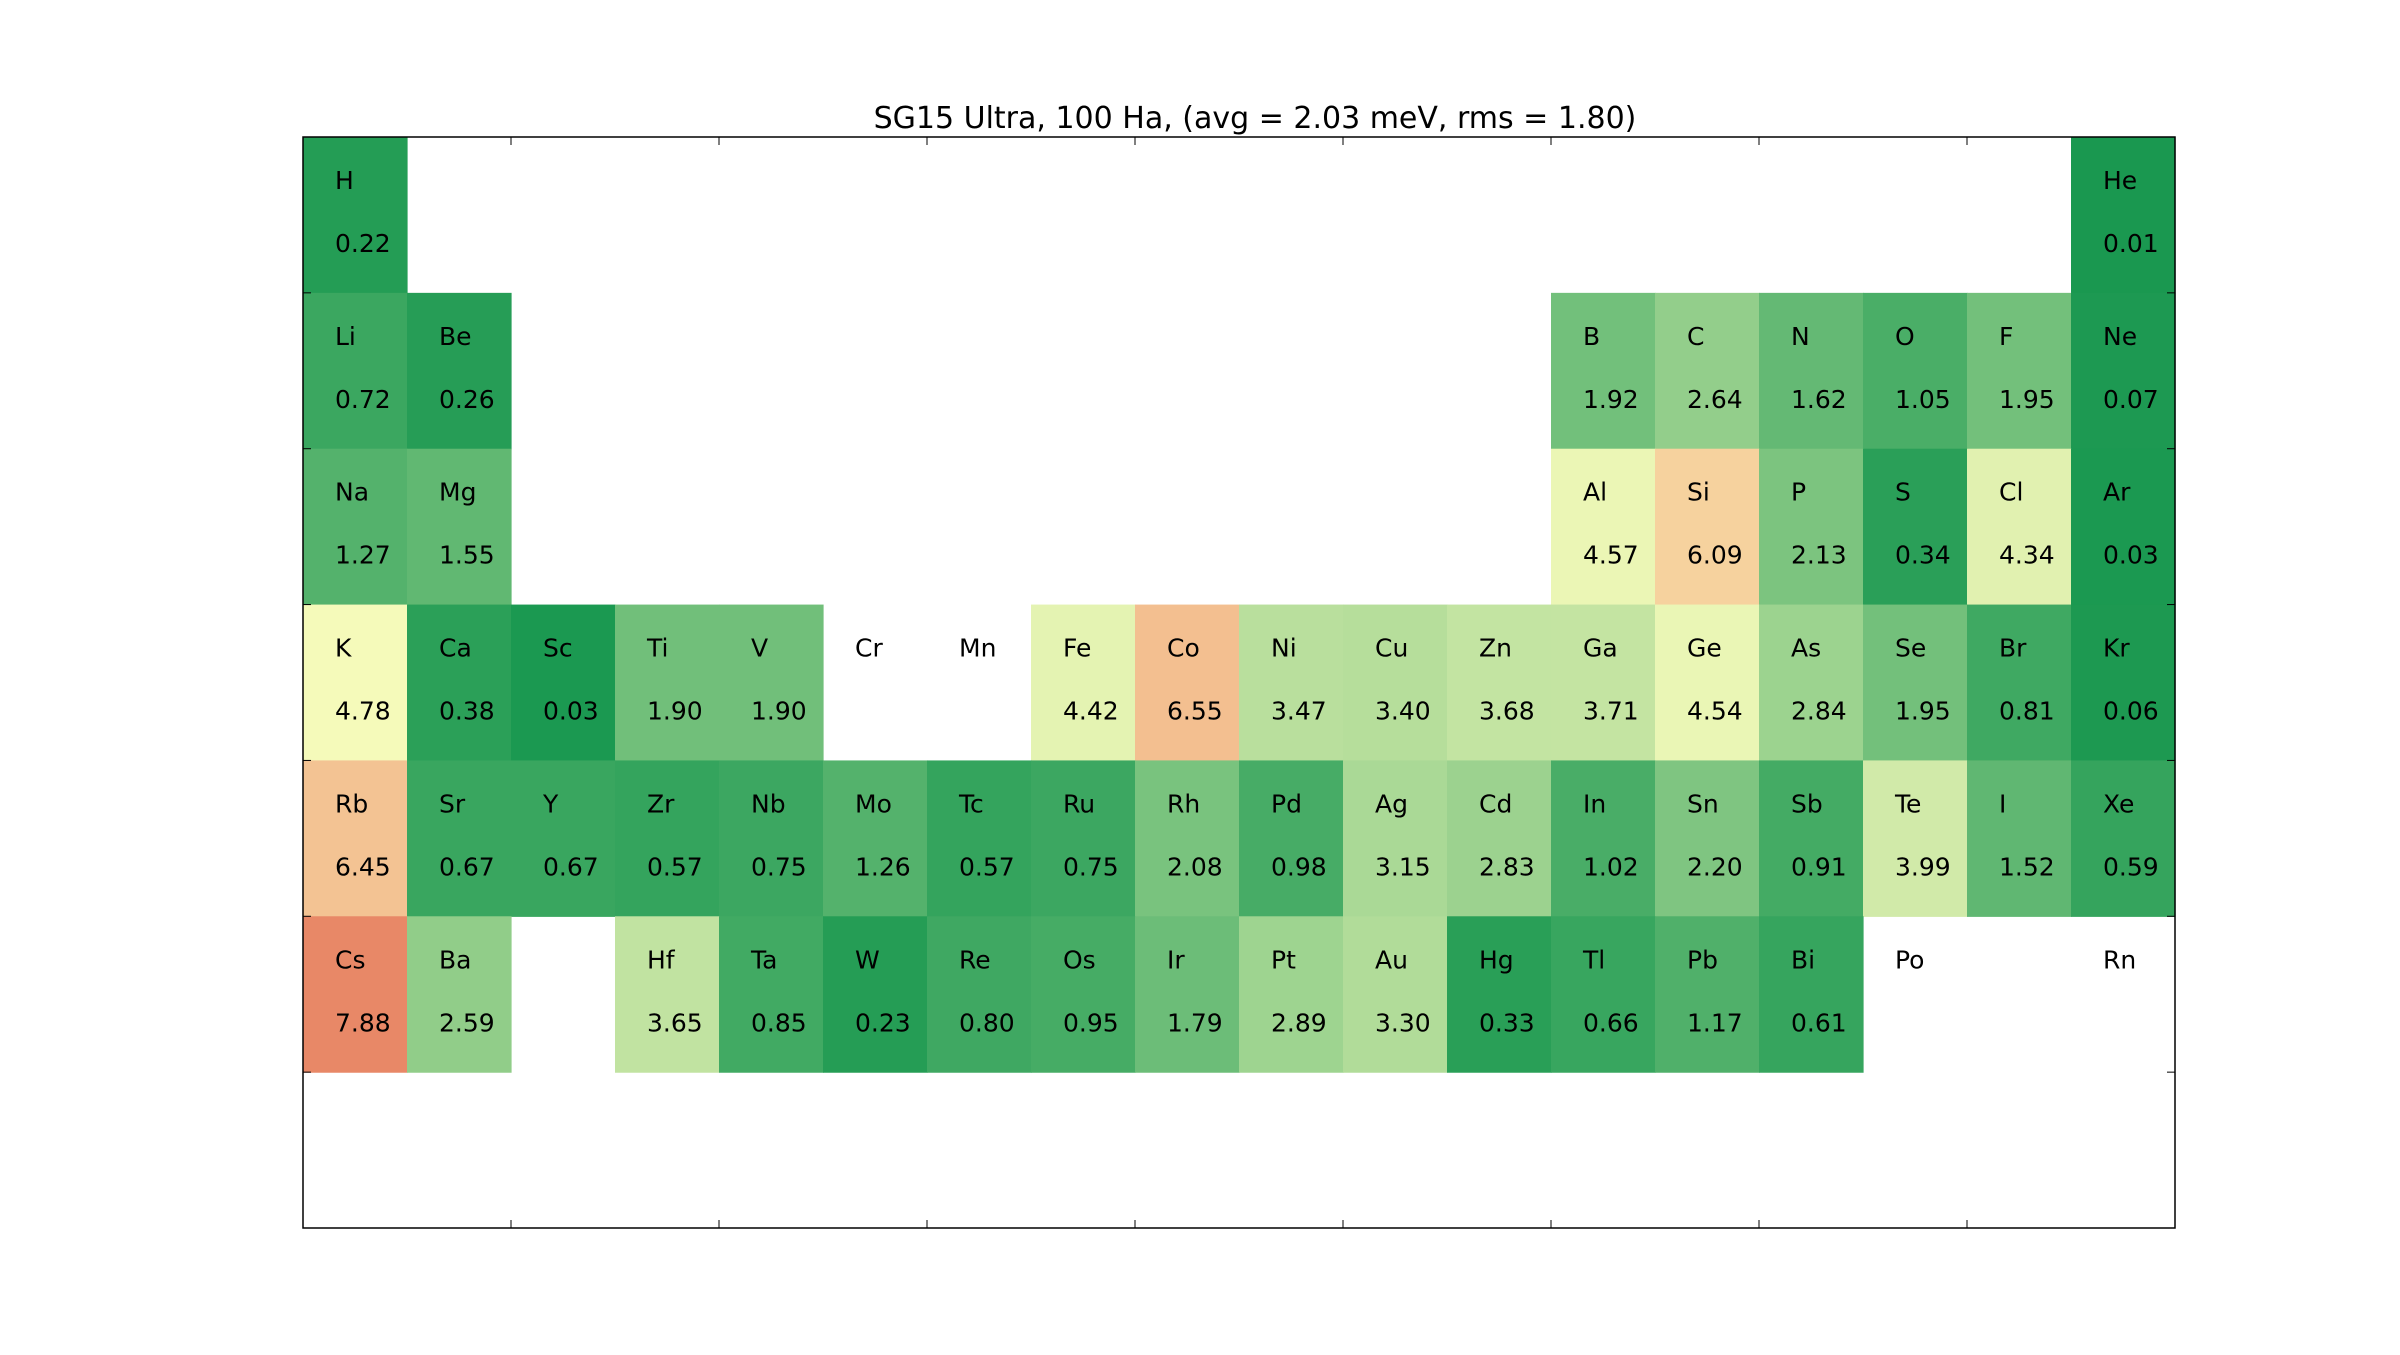 This screenshot has width=2400, height=1355. Describe the element at coordinates (1195, 711) in the screenshot. I see `element-value: 6.55` at that location.